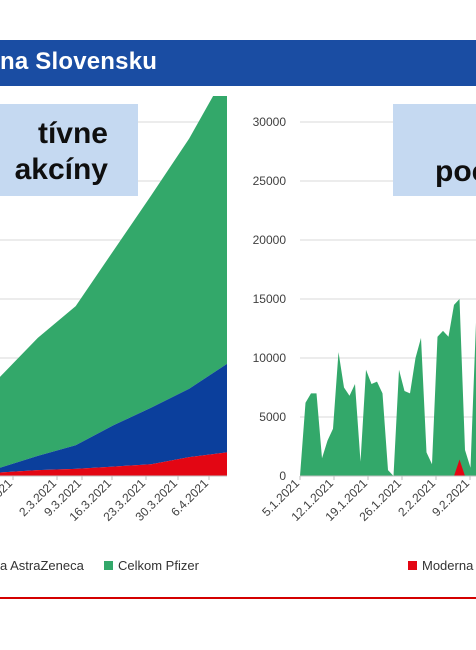 The width and height of the screenshot is (476, 650). I want to click on right-y-tick-label: 0, so click(282, 476).